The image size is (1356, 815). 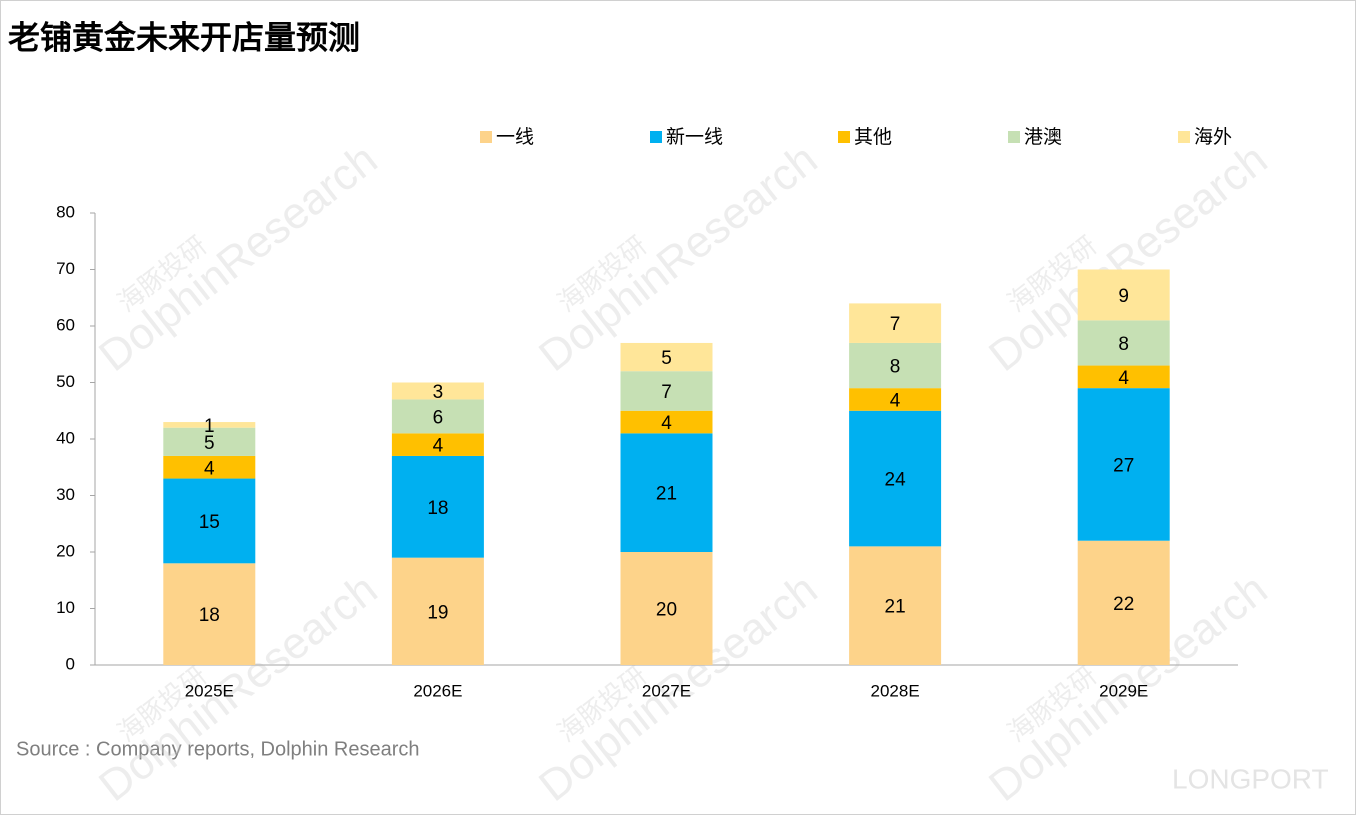 What do you see at coordinates (65, 437) in the screenshot?
I see `y-tick-label: 40` at bounding box center [65, 437].